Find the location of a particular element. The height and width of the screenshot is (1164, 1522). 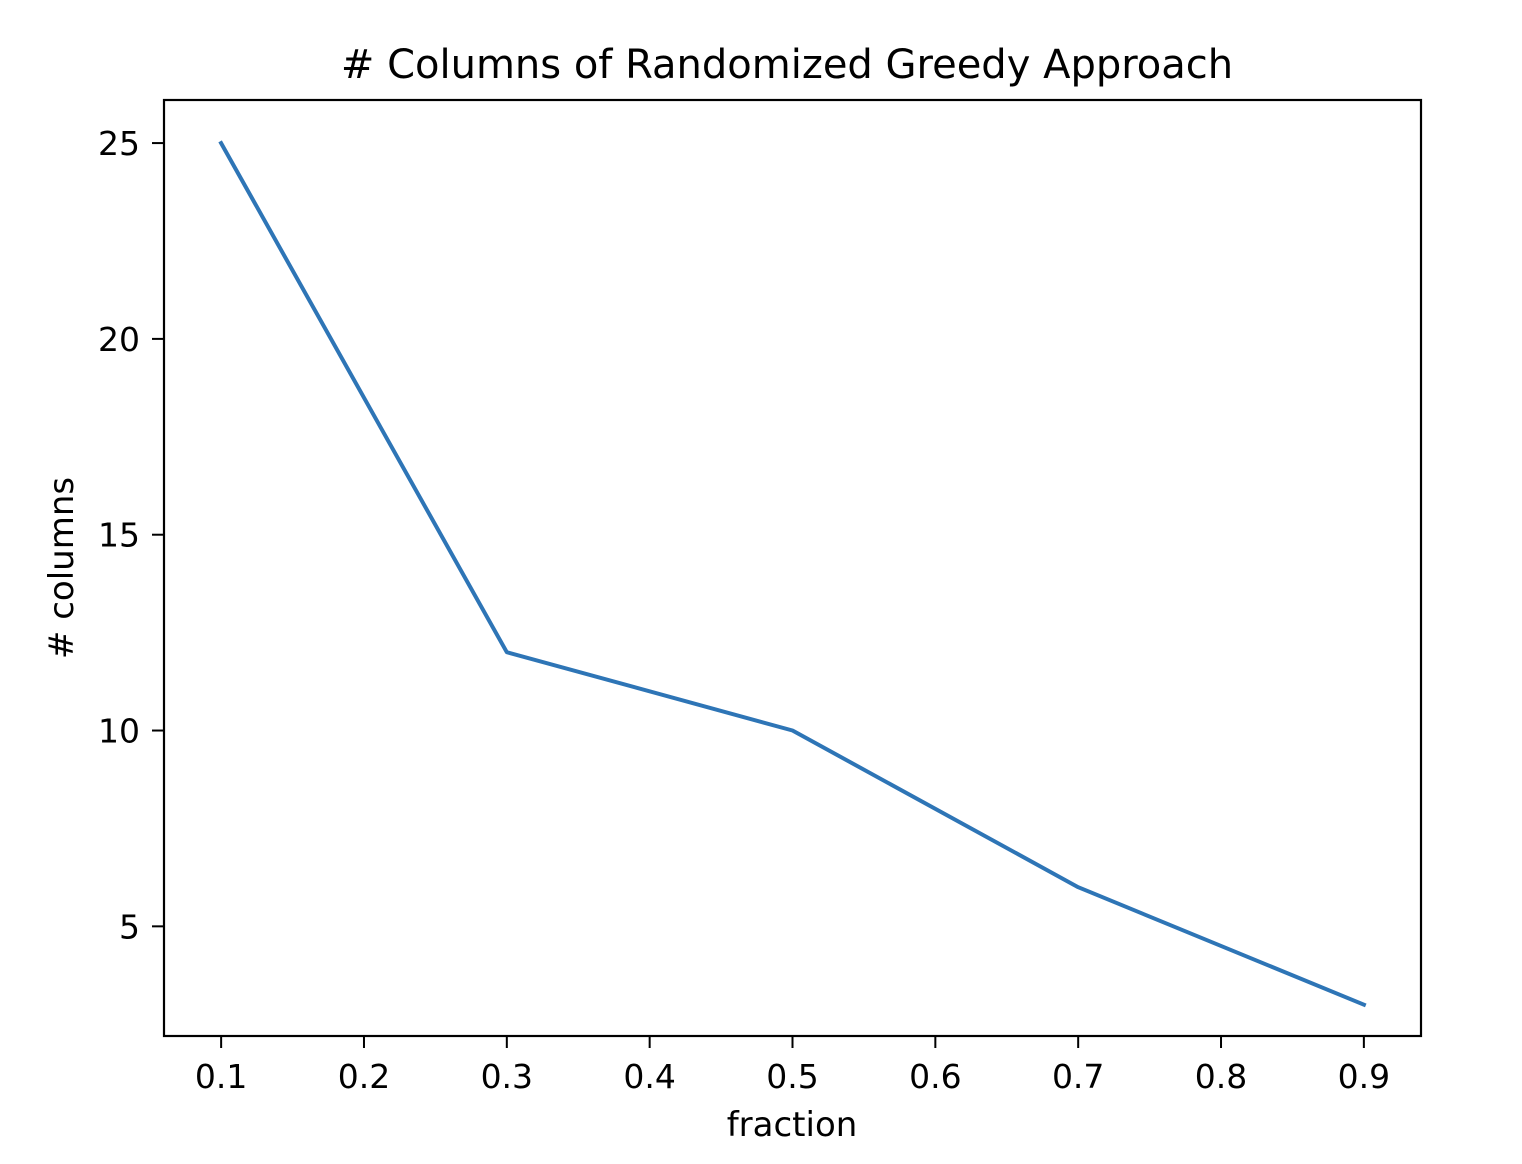

y-tick-label: 20 is located at coordinates (119, 339).